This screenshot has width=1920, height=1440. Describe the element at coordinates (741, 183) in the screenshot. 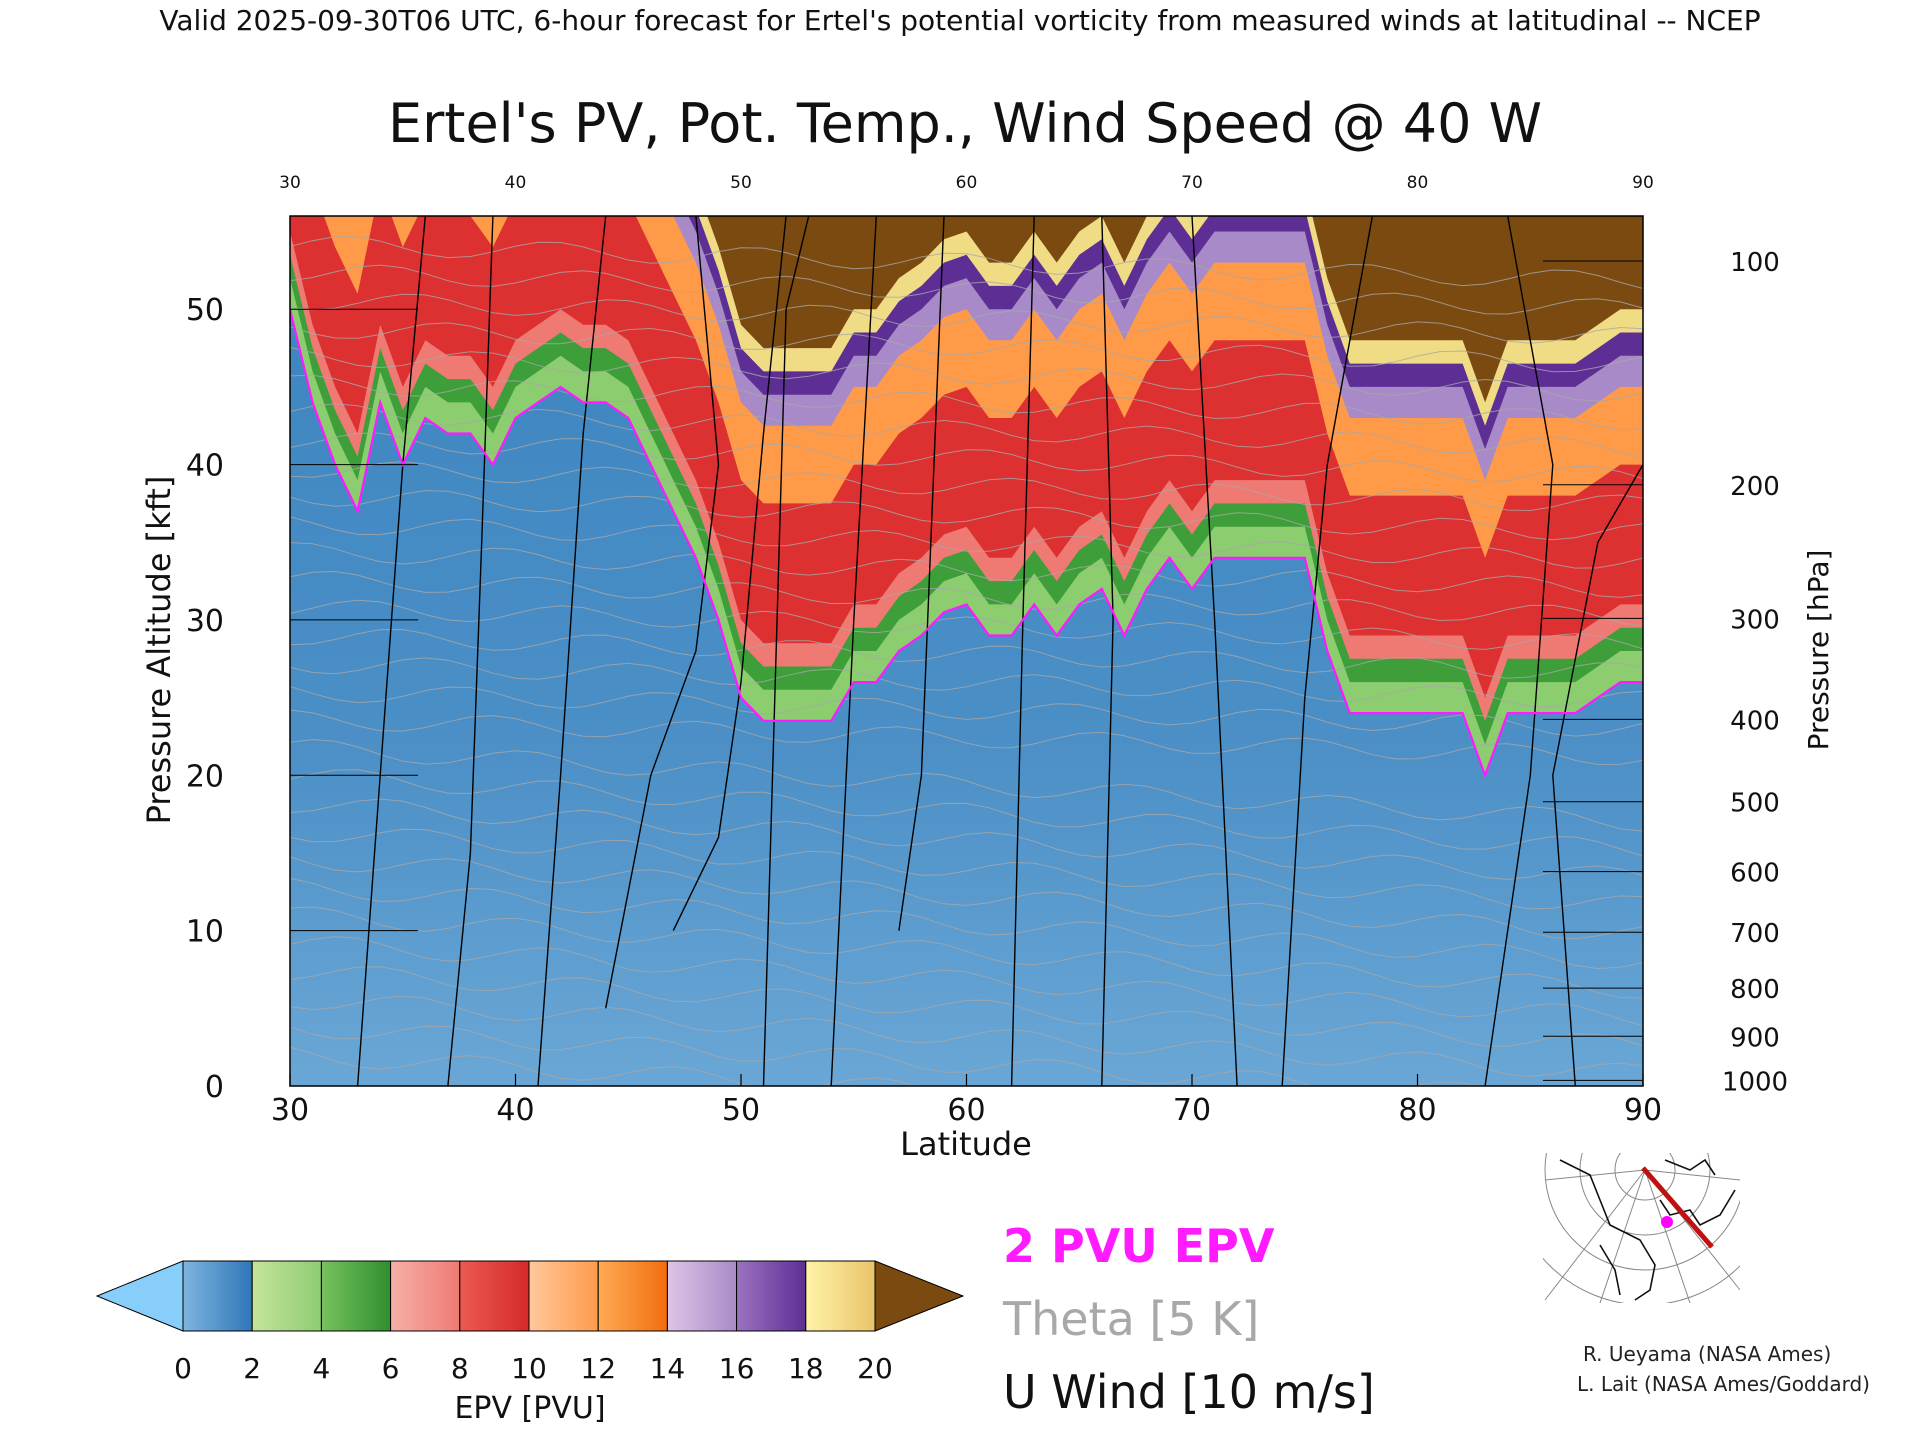

I see `x-top-tick-label: 50` at that location.